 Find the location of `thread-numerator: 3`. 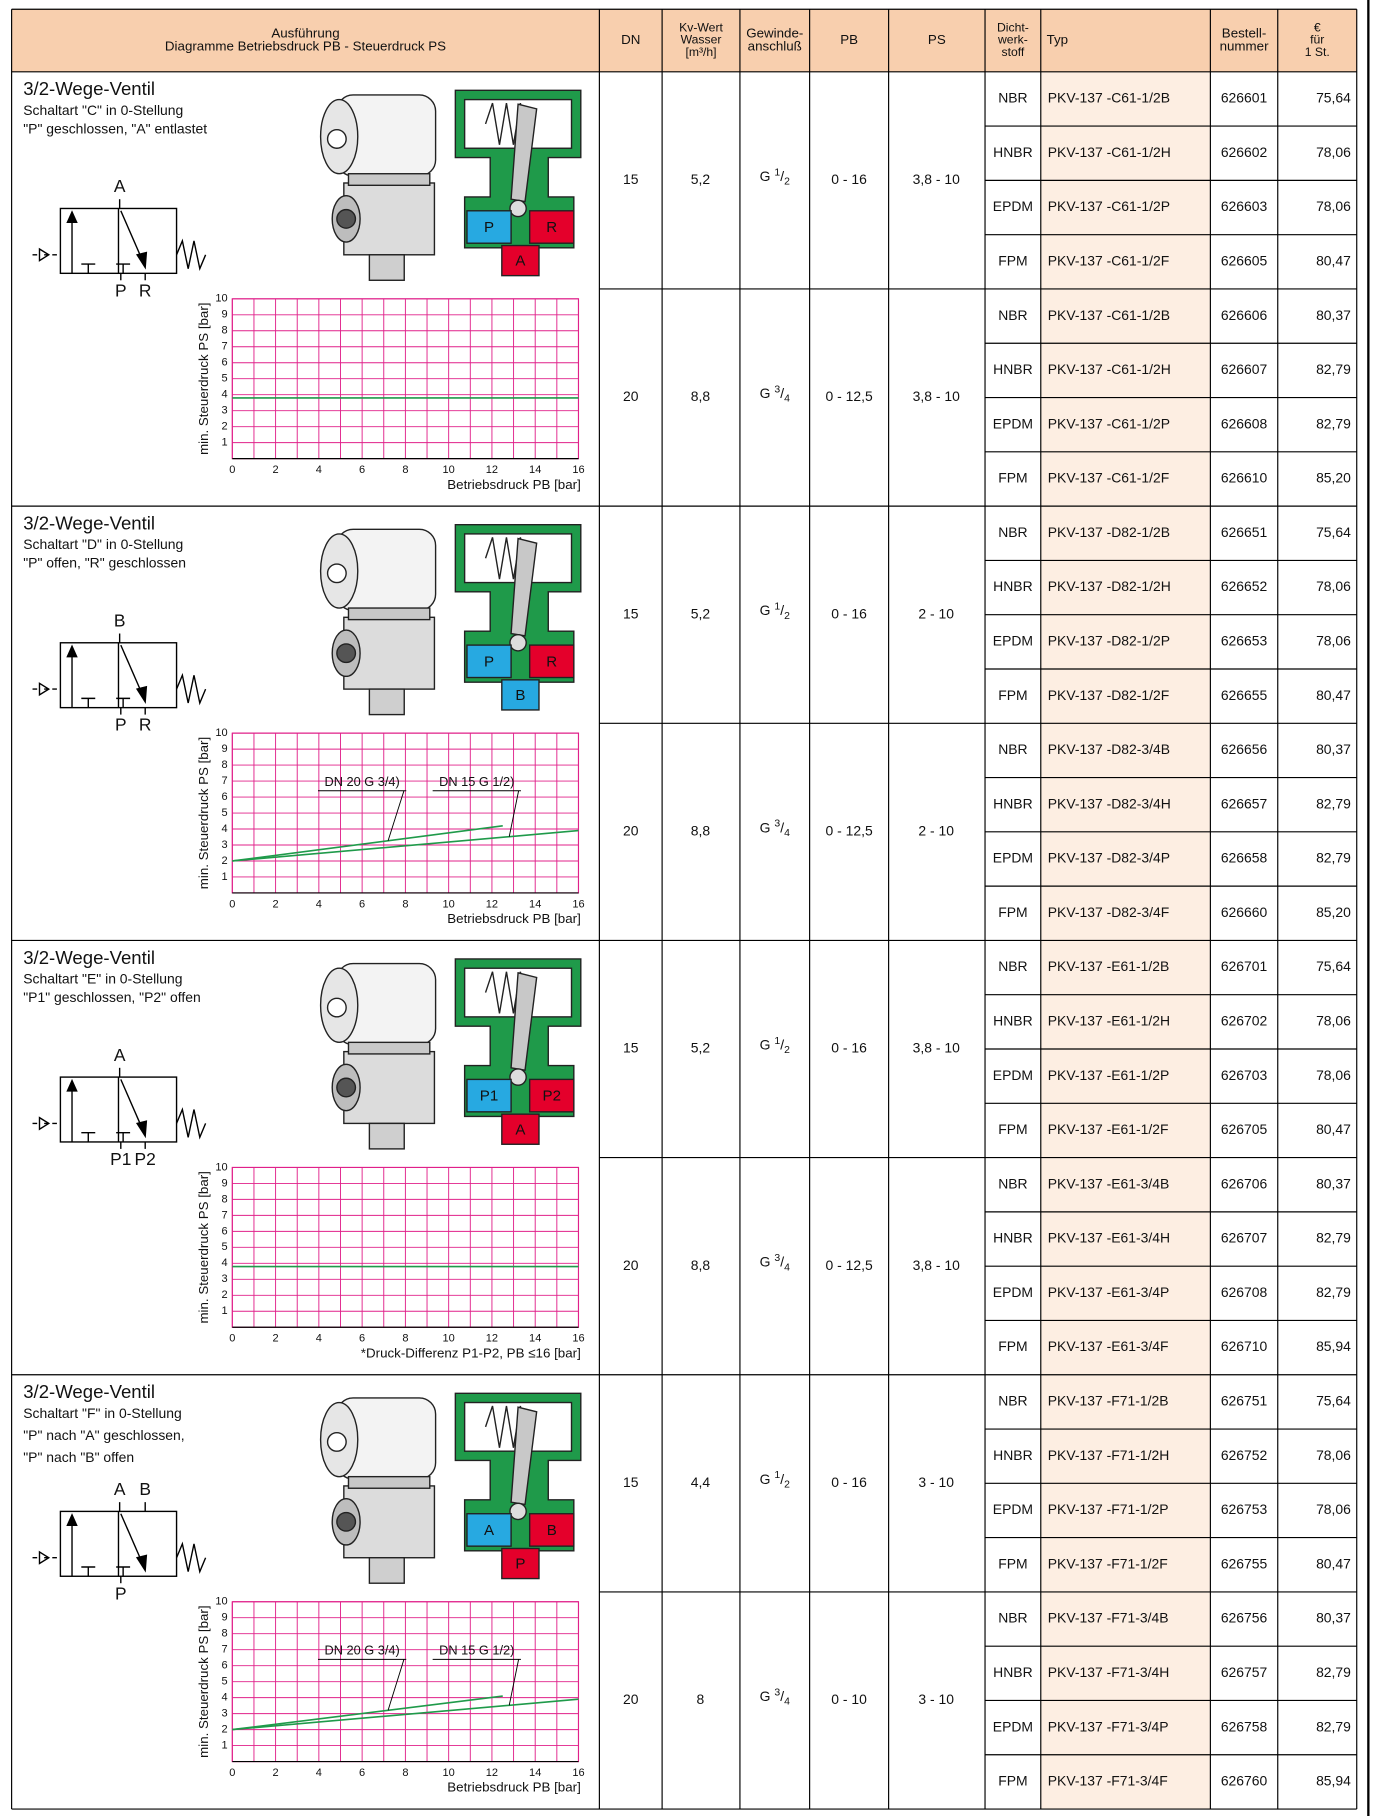

thread-numerator: 3 is located at coordinates (777, 1258).